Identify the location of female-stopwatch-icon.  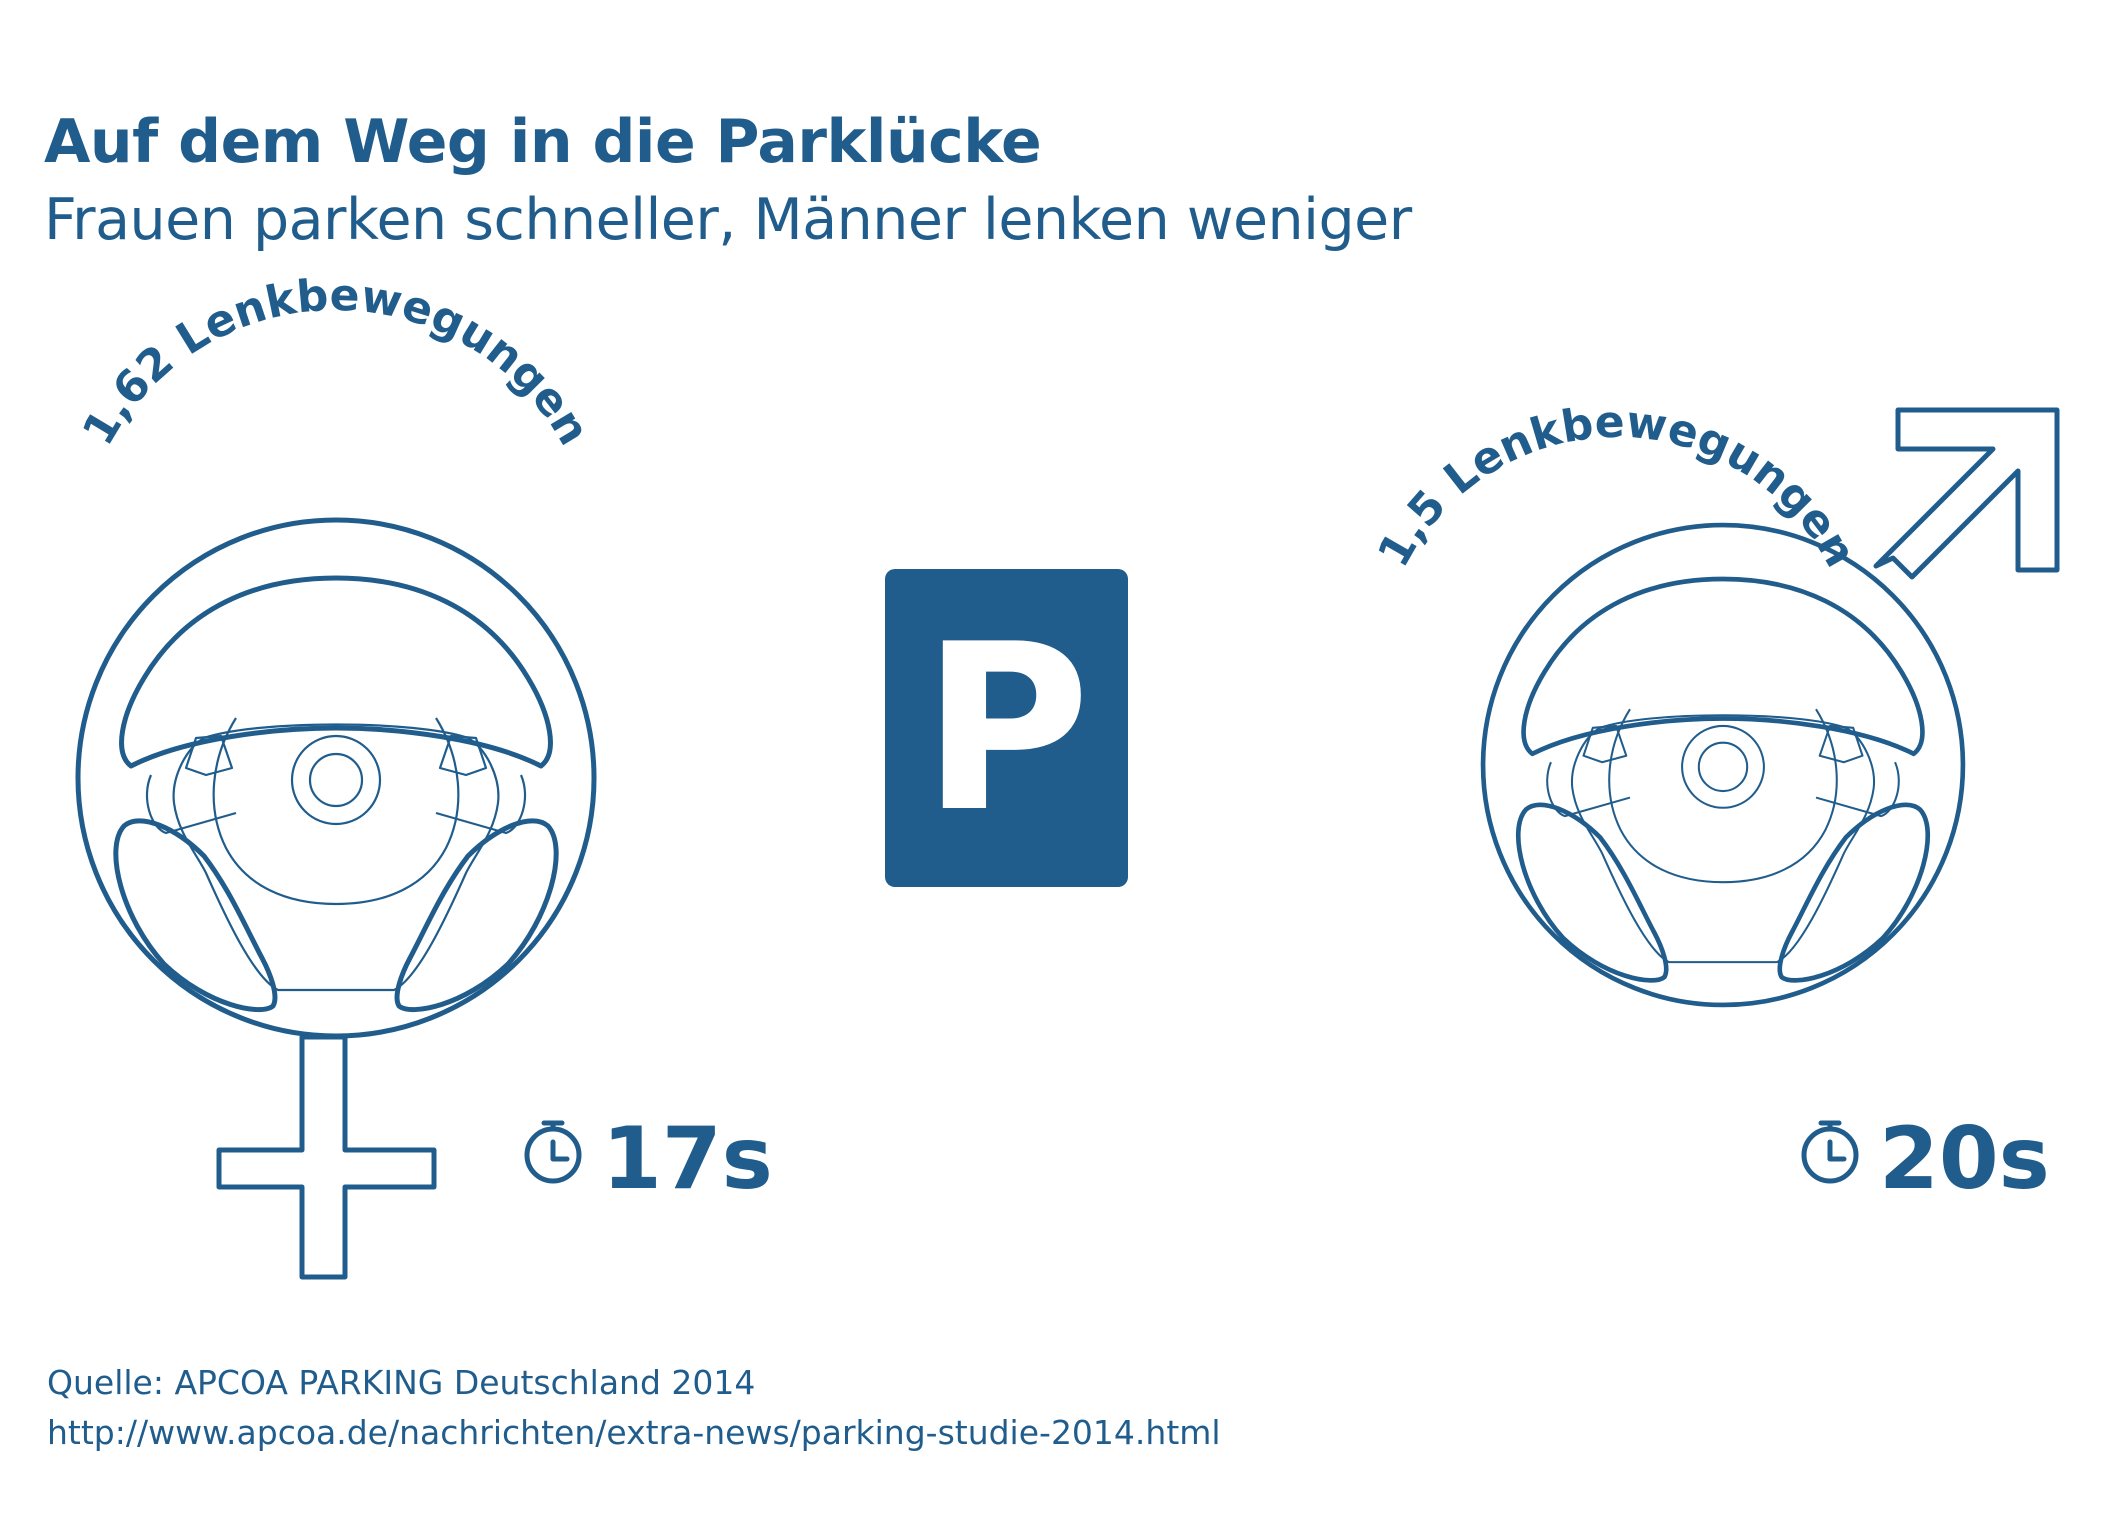
(553, 1152).